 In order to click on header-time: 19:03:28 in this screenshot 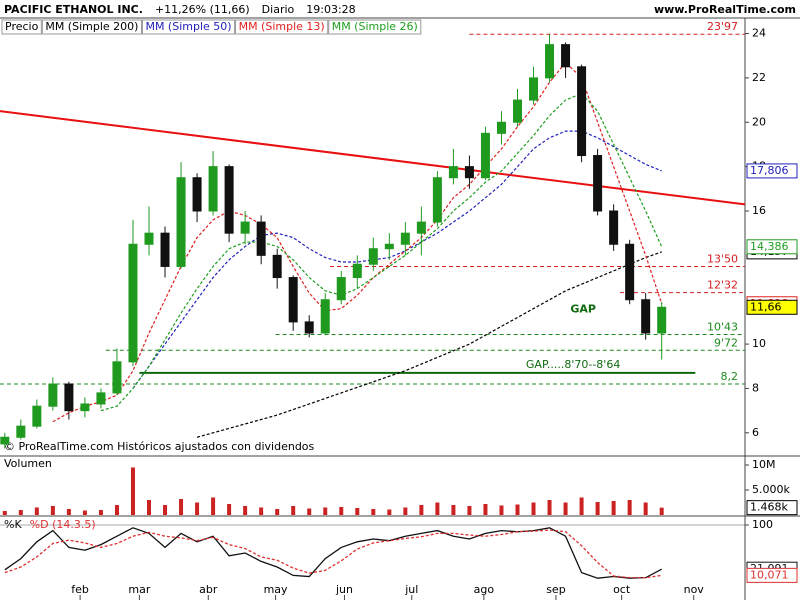, I will do `click(330, 9)`.